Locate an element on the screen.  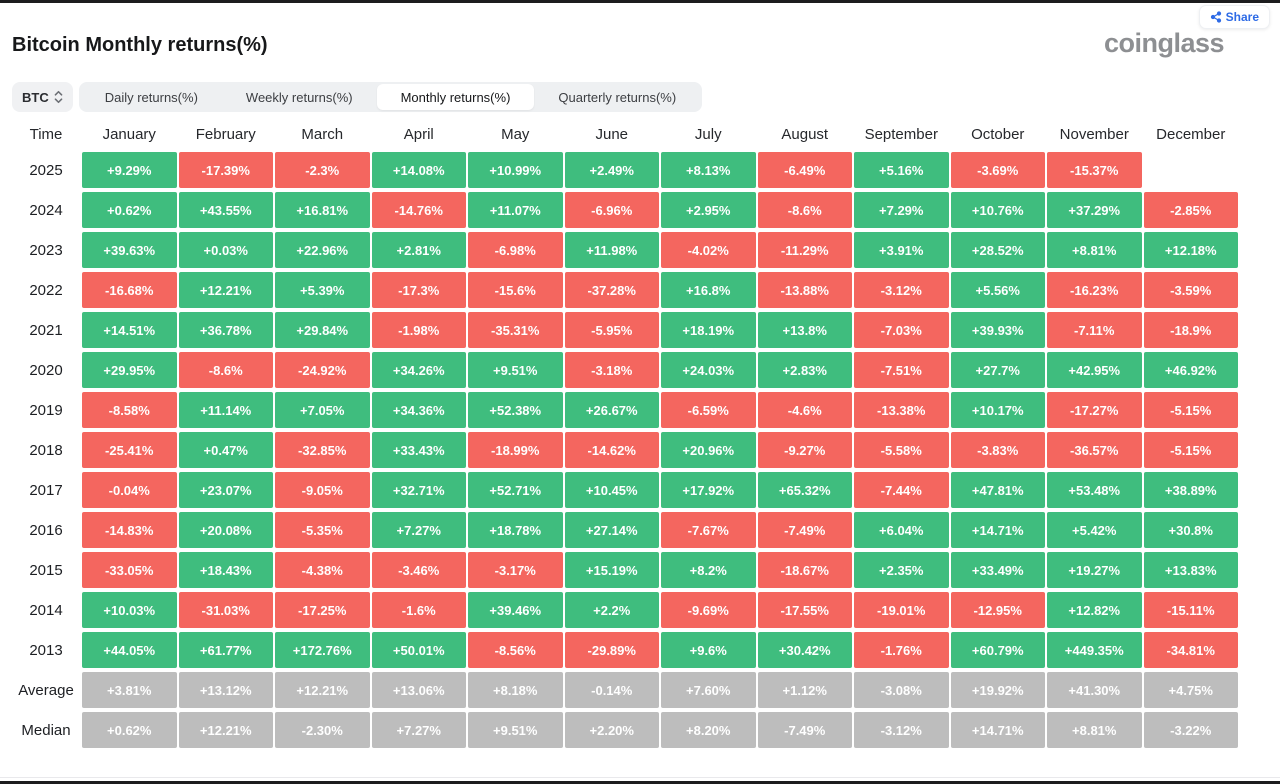
return-cell: -8.6% is located at coordinates (225, 370).